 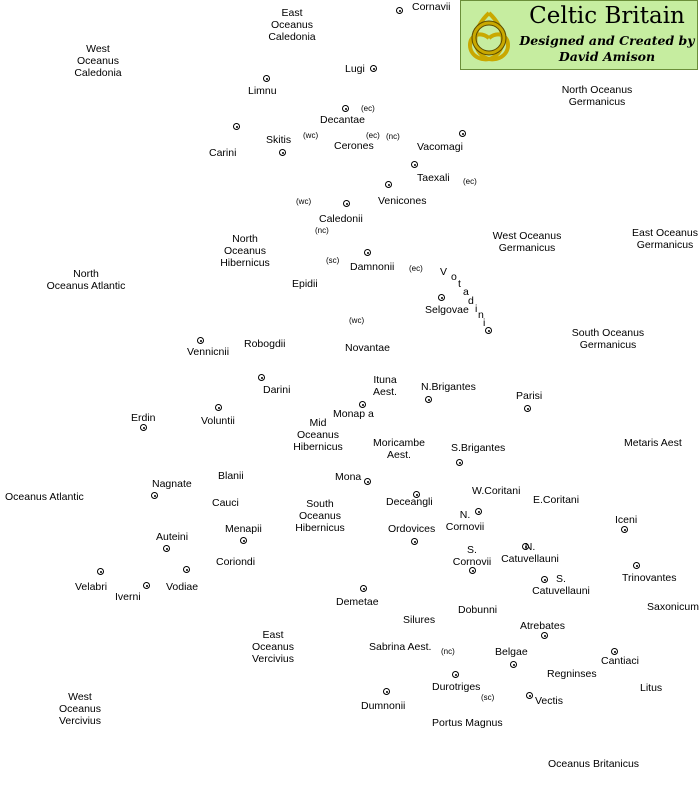 What do you see at coordinates (529, 396) in the screenshot?
I see `label-parisi: Parisi` at bounding box center [529, 396].